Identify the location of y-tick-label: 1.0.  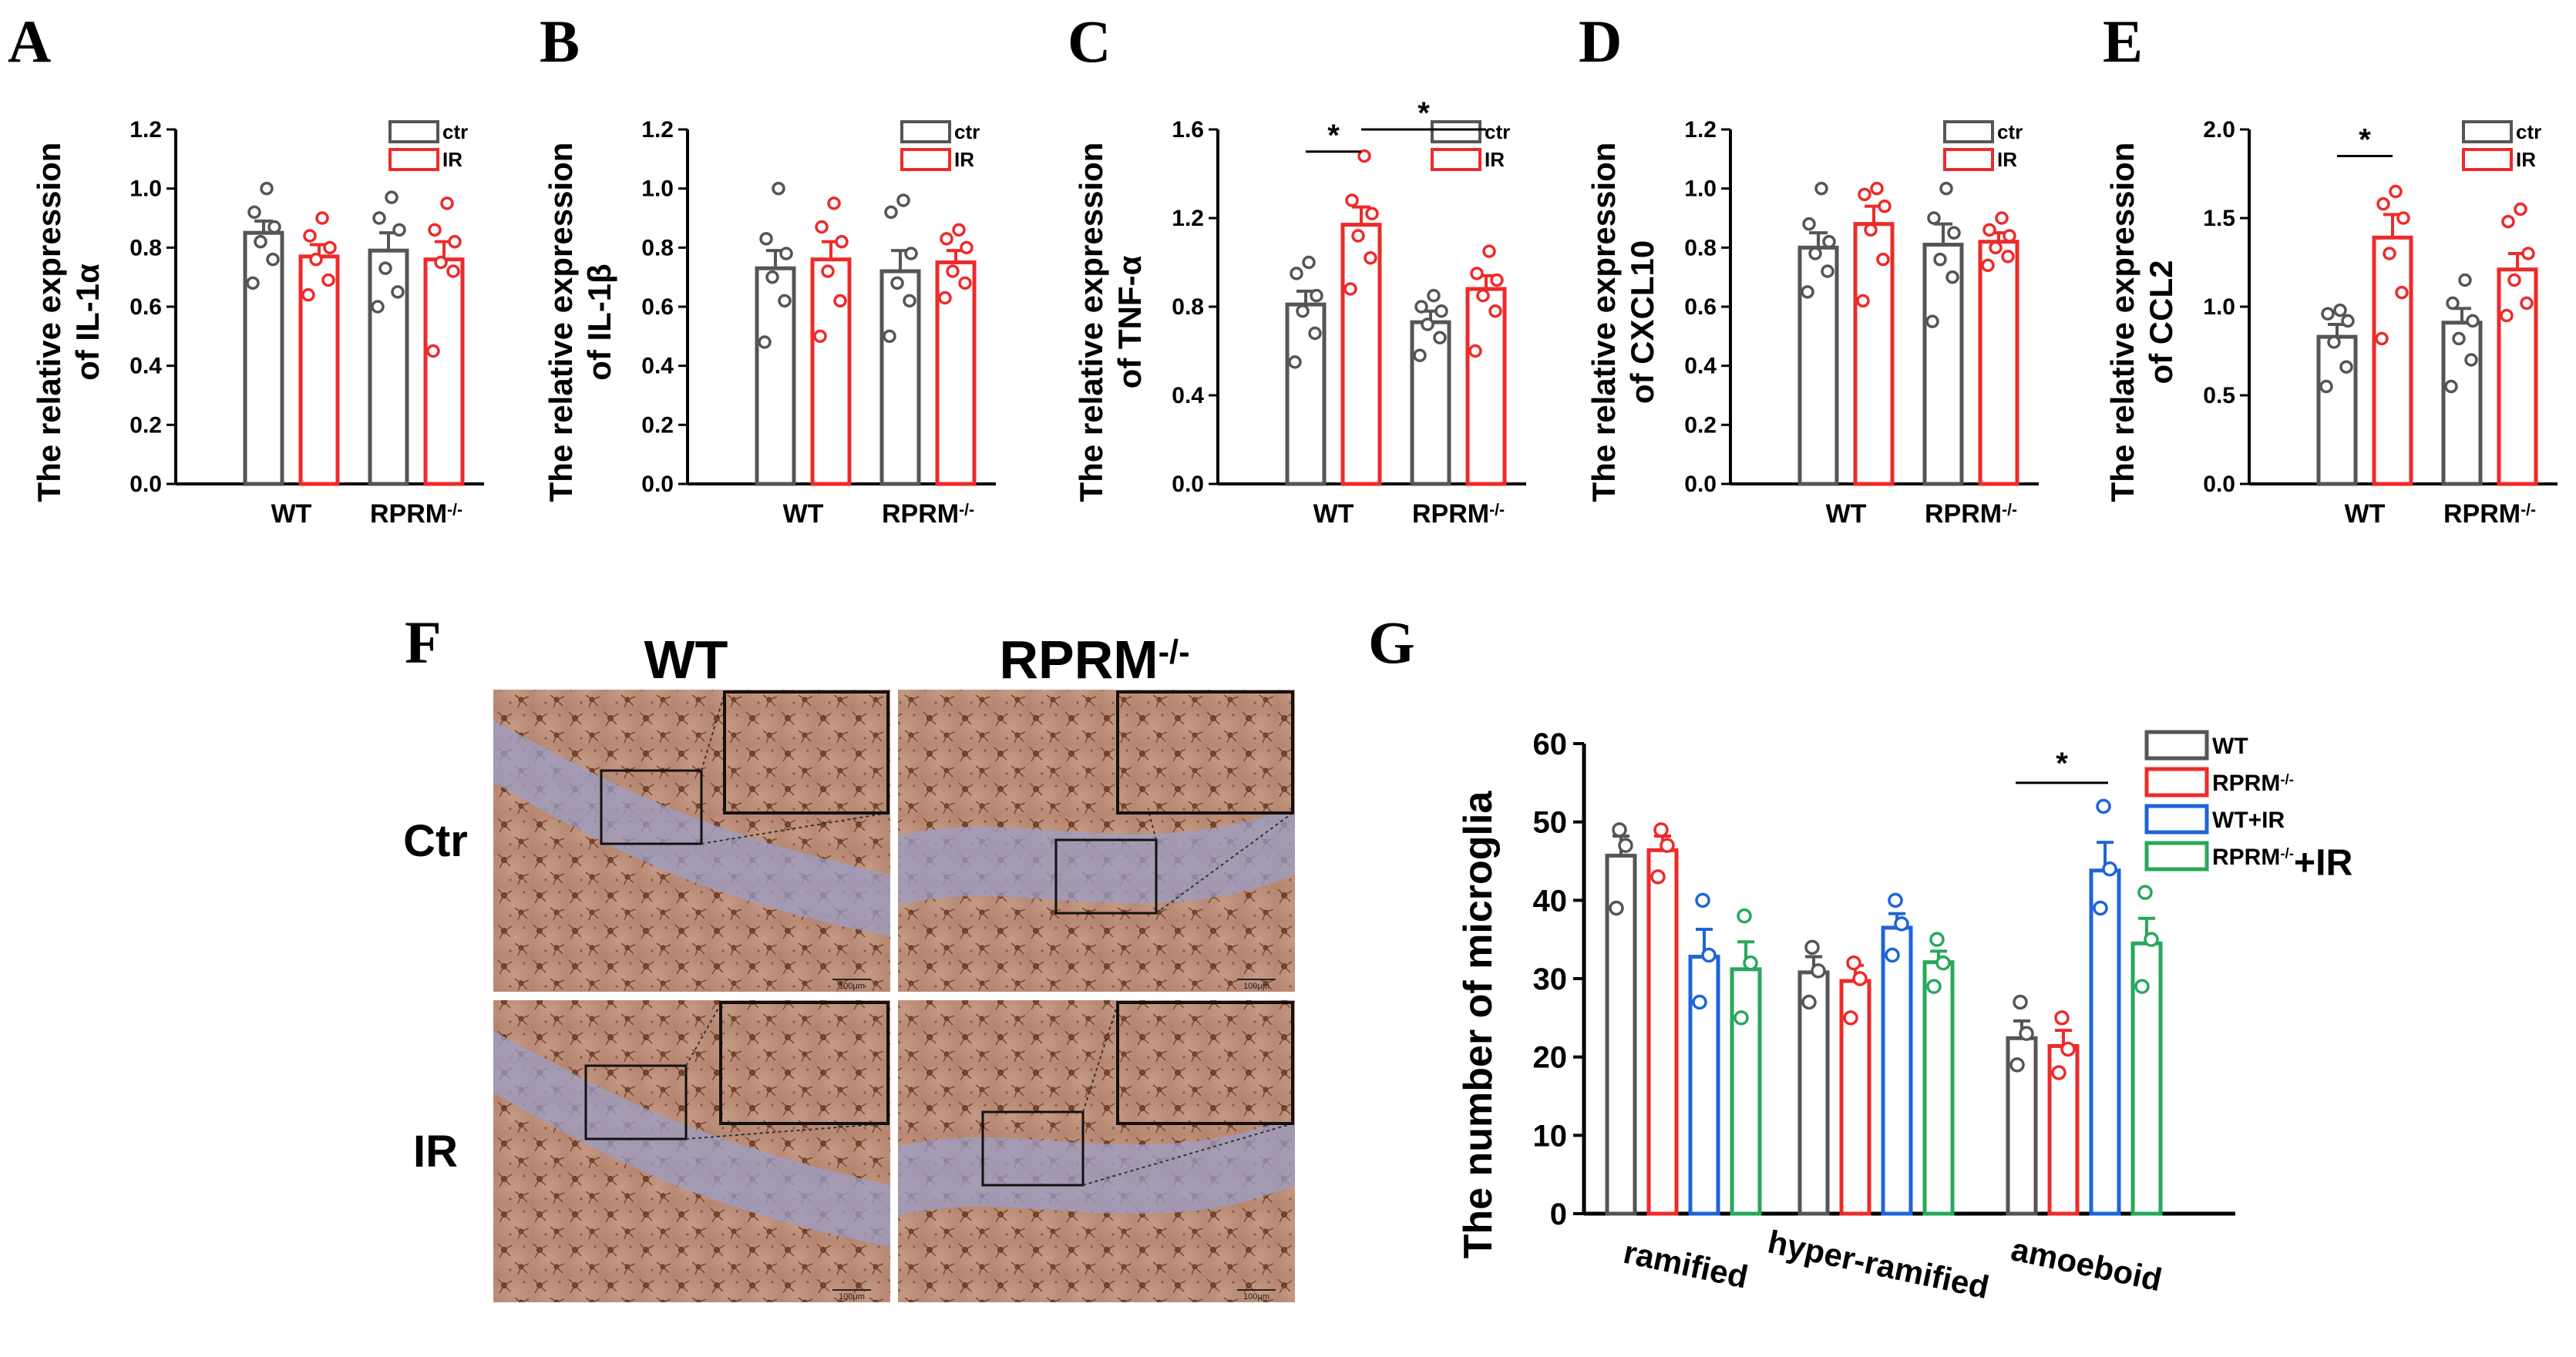
(1700, 189).